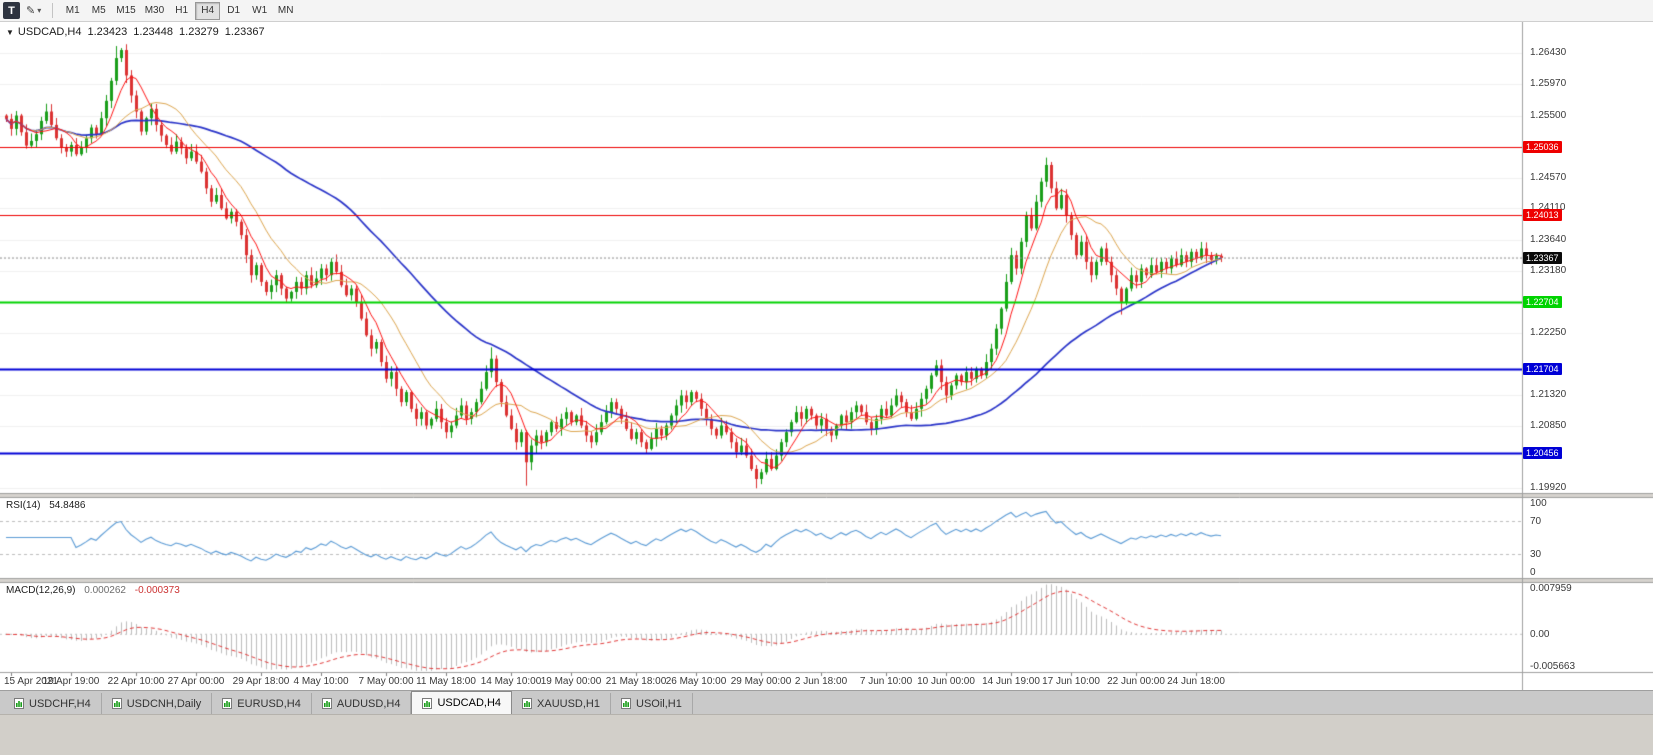  Describe the element at coordinates (107, 32) in the screenshot. I see `ohlc-open: 1.23423` at that location.